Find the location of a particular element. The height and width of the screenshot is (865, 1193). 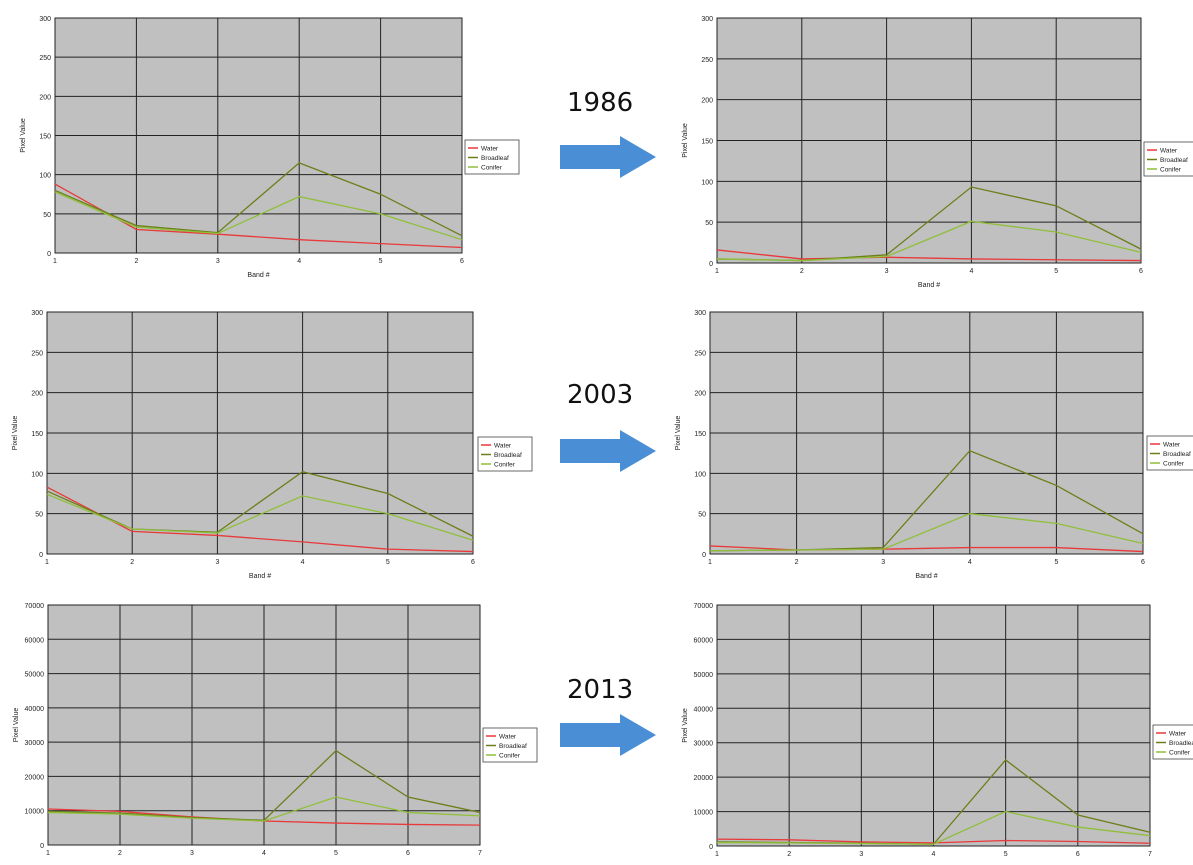

right-arrow-icon is located at coordinates (608, 157).